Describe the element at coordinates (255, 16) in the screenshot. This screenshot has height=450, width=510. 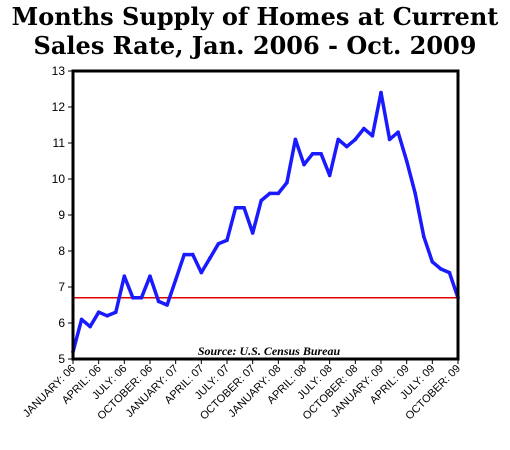
I see `chart-title-line-1: Months Supply of Homes at Current` at that location.